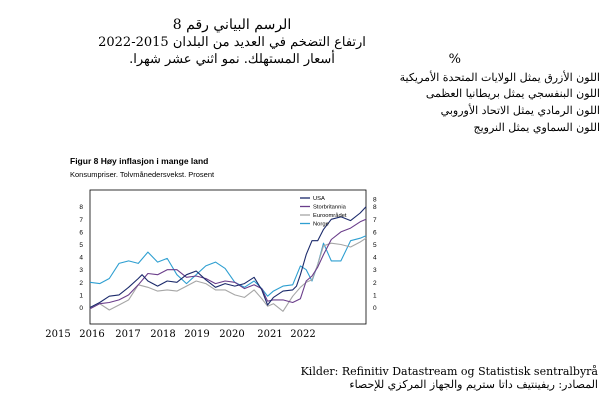 This screenshot has width=610, height=406. I want to click on x-tick-label: 2016, so click(91, 334).